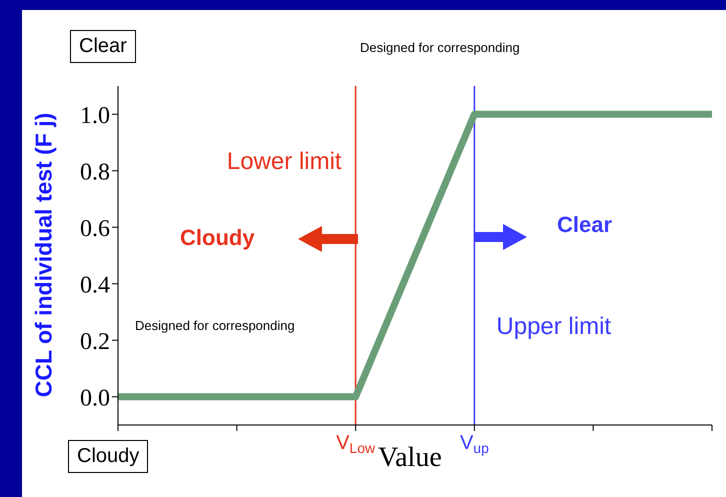 The width and height of the screenshot is (726, 497). What do you see at coordinates (410, 458) in the screenshot?
I see `x-axis-title: Value` at bounding box center [410, 458].